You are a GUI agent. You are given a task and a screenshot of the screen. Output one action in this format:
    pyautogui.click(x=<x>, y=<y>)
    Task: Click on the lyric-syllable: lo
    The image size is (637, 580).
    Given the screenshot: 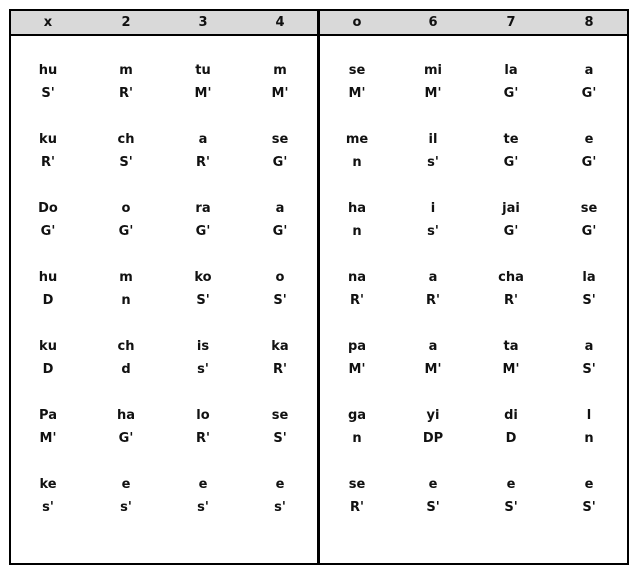 What is the action you would take?
    pyautogui.click(x=203, y=415)
    